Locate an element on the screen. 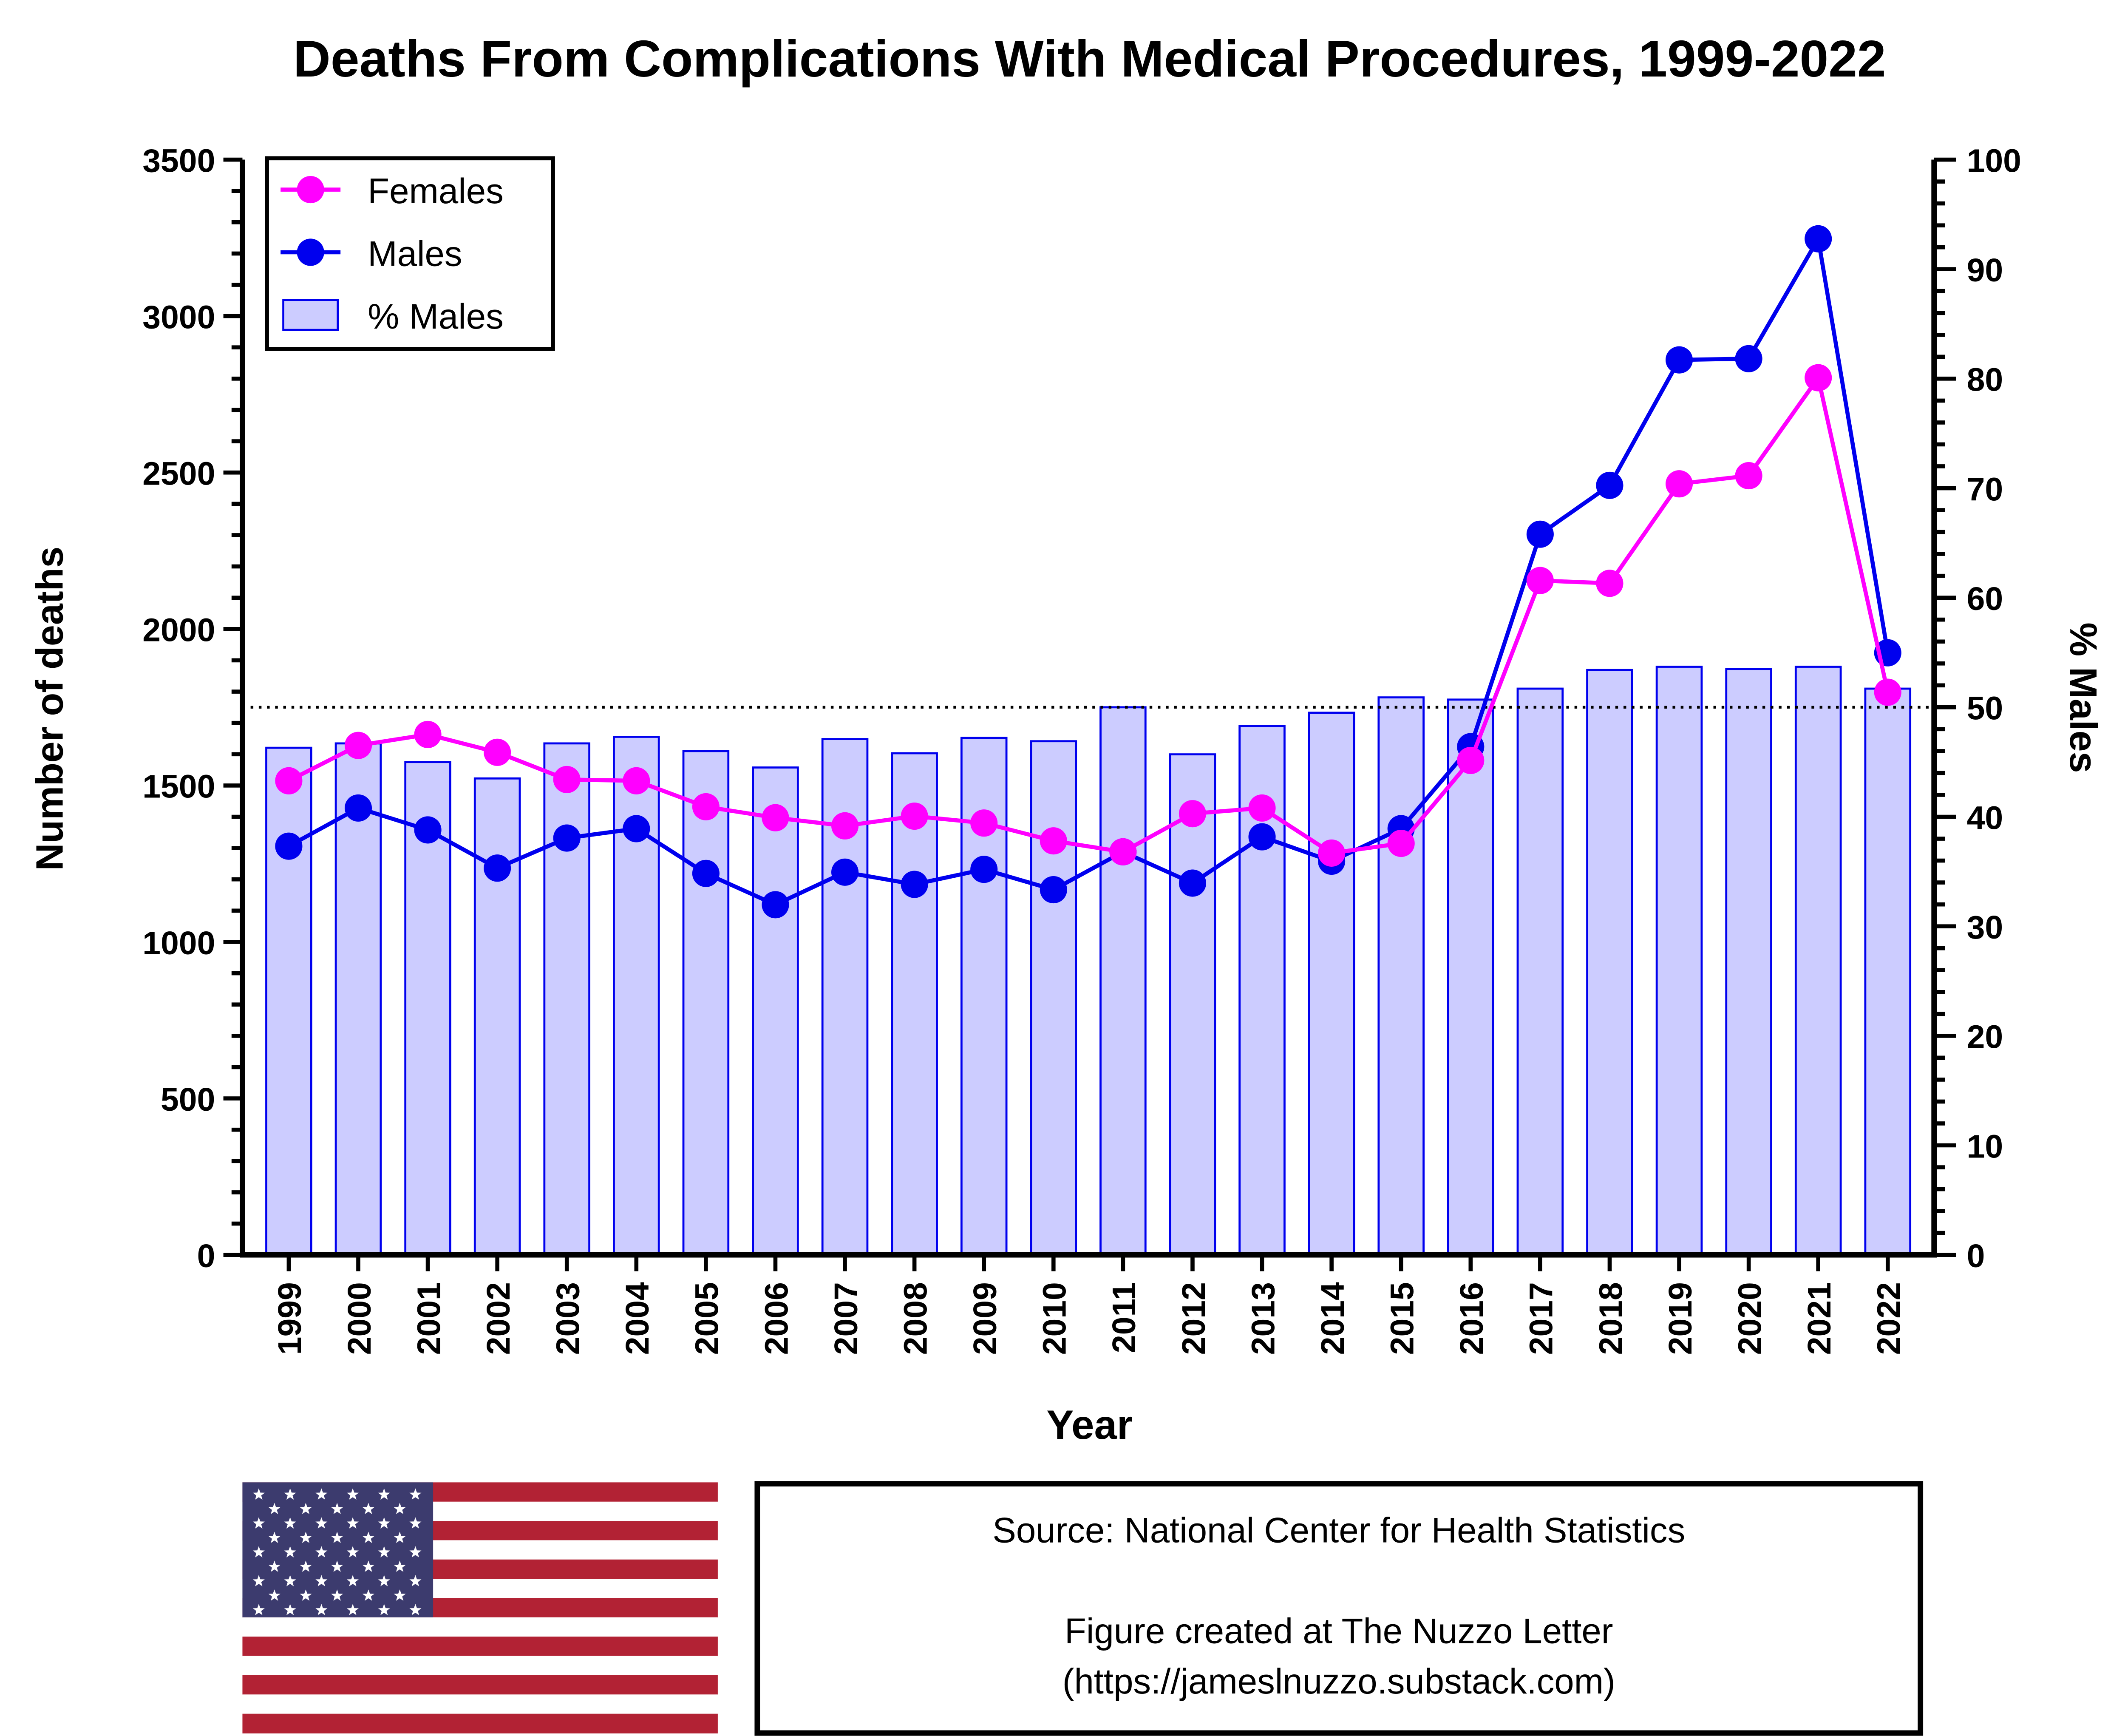 The height and width of the screenshot is (1736, 2125). x-tick-label: 2013 is located at coordinates (1263, 1318).